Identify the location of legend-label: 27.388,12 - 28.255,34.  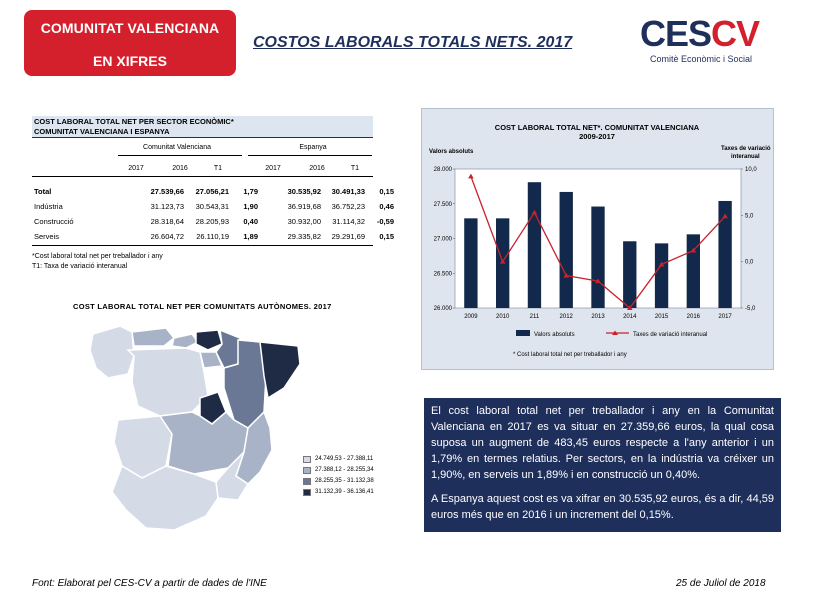
(344, 470).